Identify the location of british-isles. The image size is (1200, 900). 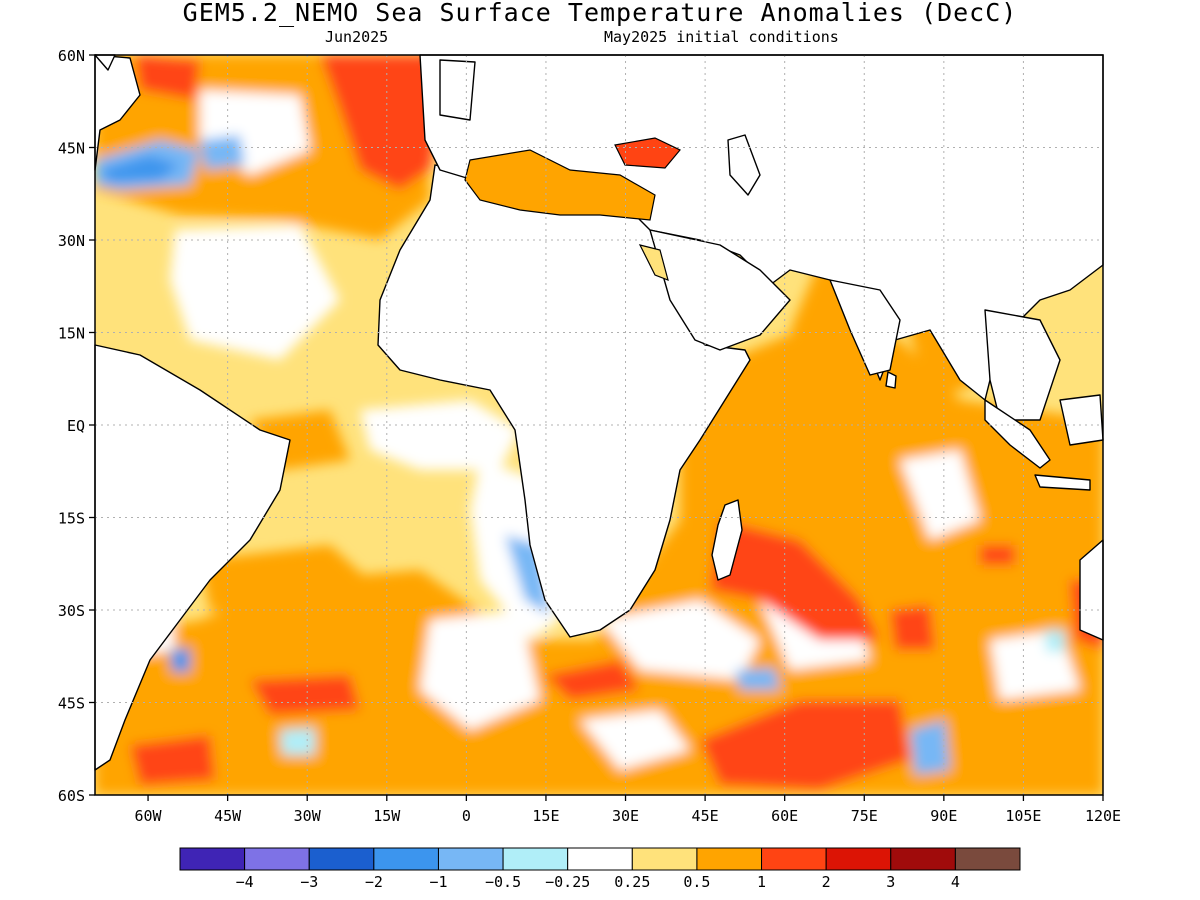
(457, 90).